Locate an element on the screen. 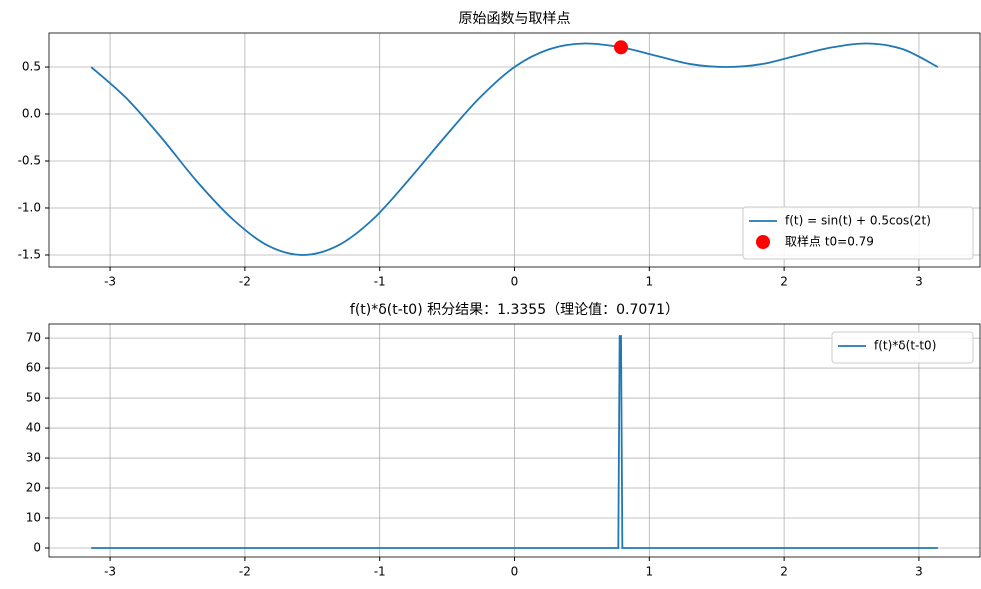 This screenshot has height=589, width=981. y-tick-label: 20 is located at coordinates (33, 488).